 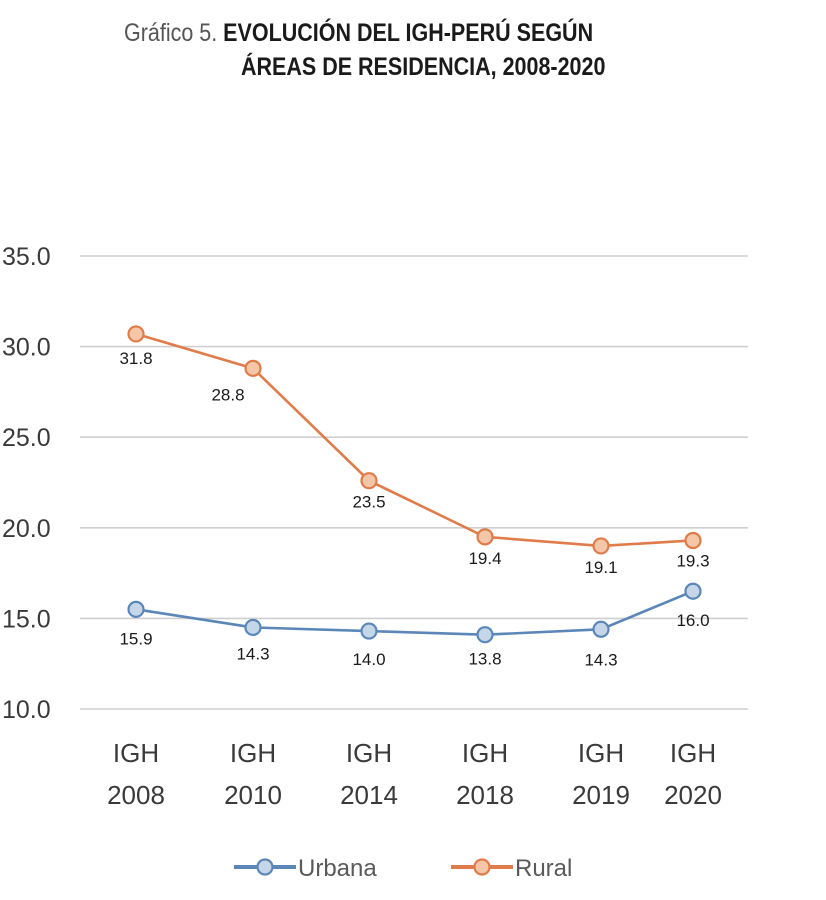 I want to click on data-label-urbana: 15.9, so click(x=135, y=638).